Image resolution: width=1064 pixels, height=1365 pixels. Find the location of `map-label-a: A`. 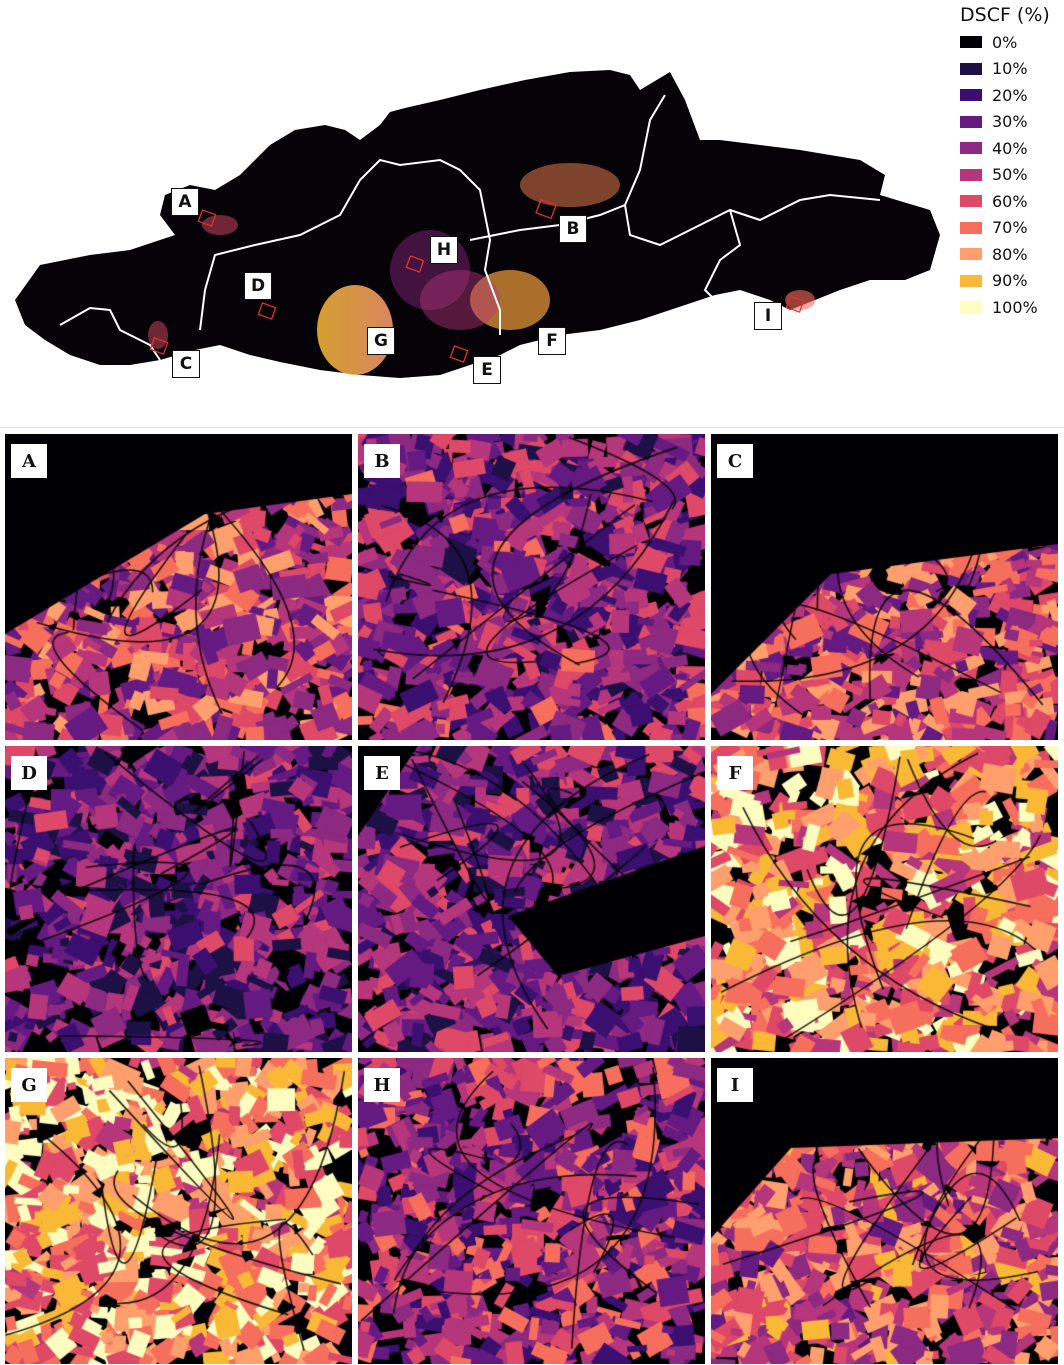

map-label-a: A is located at coordinates (185, 202).